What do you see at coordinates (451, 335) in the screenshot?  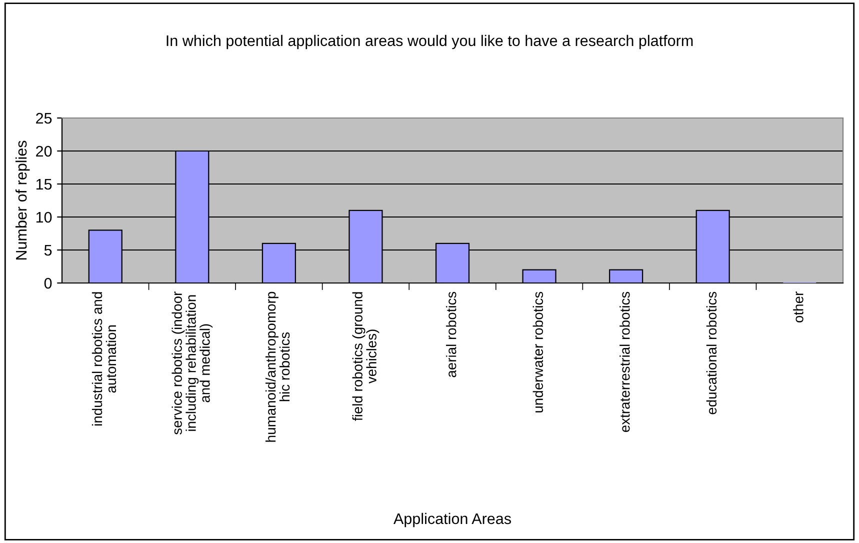 I see `x-tick-label: aerial robotics` at bounding box center [451, 335].